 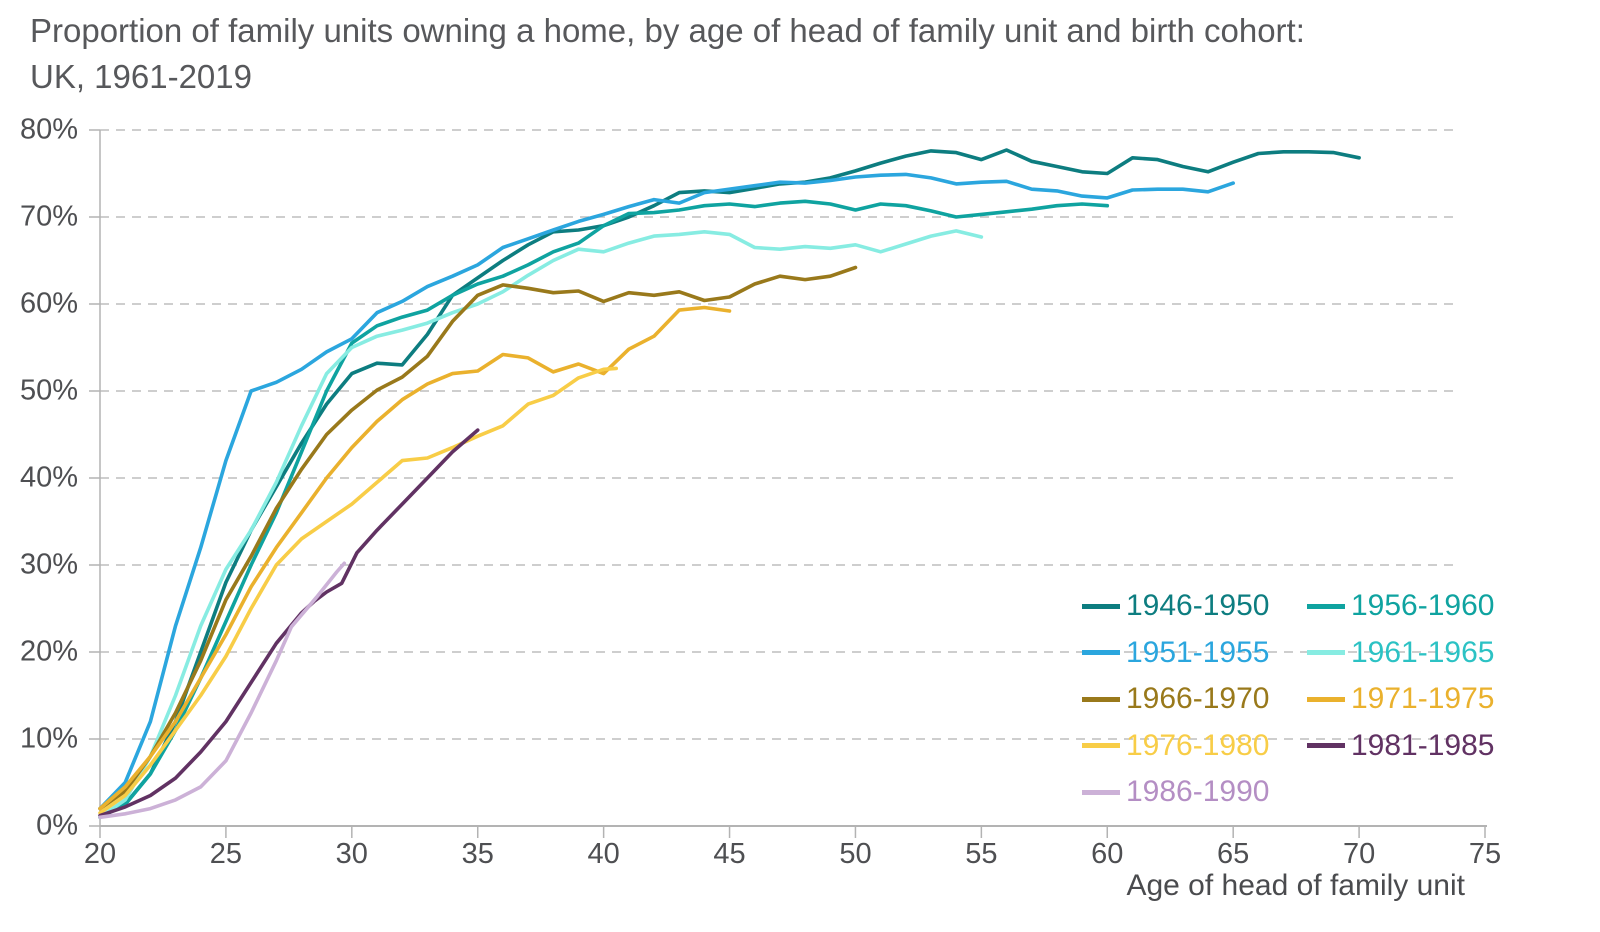 I want to click on legend-item-1986-1990: 1986-1990, so click(x=1194, y=792).